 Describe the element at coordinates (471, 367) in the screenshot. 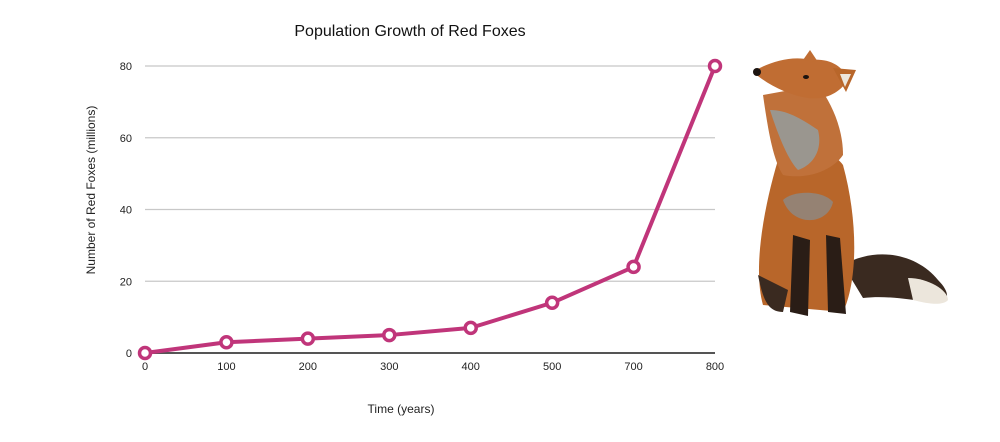

I see `x-tick-label: 400` at that location.